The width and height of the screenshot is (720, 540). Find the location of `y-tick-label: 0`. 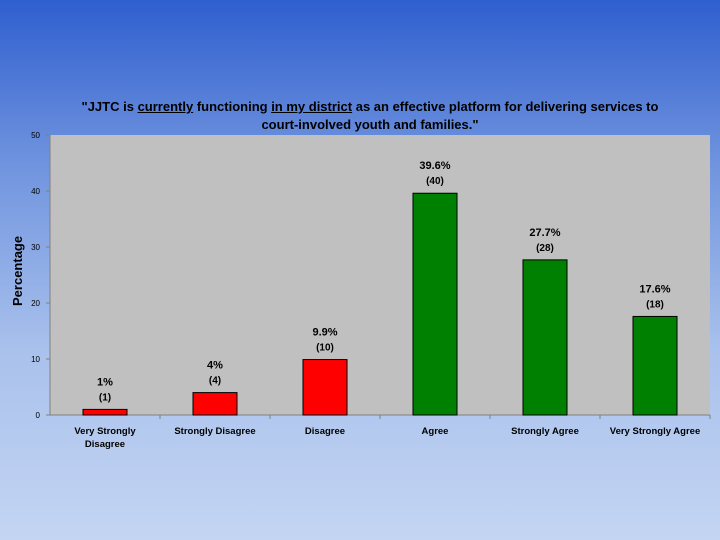

y-tick-label: 0 is located at coordinates (38, 415).